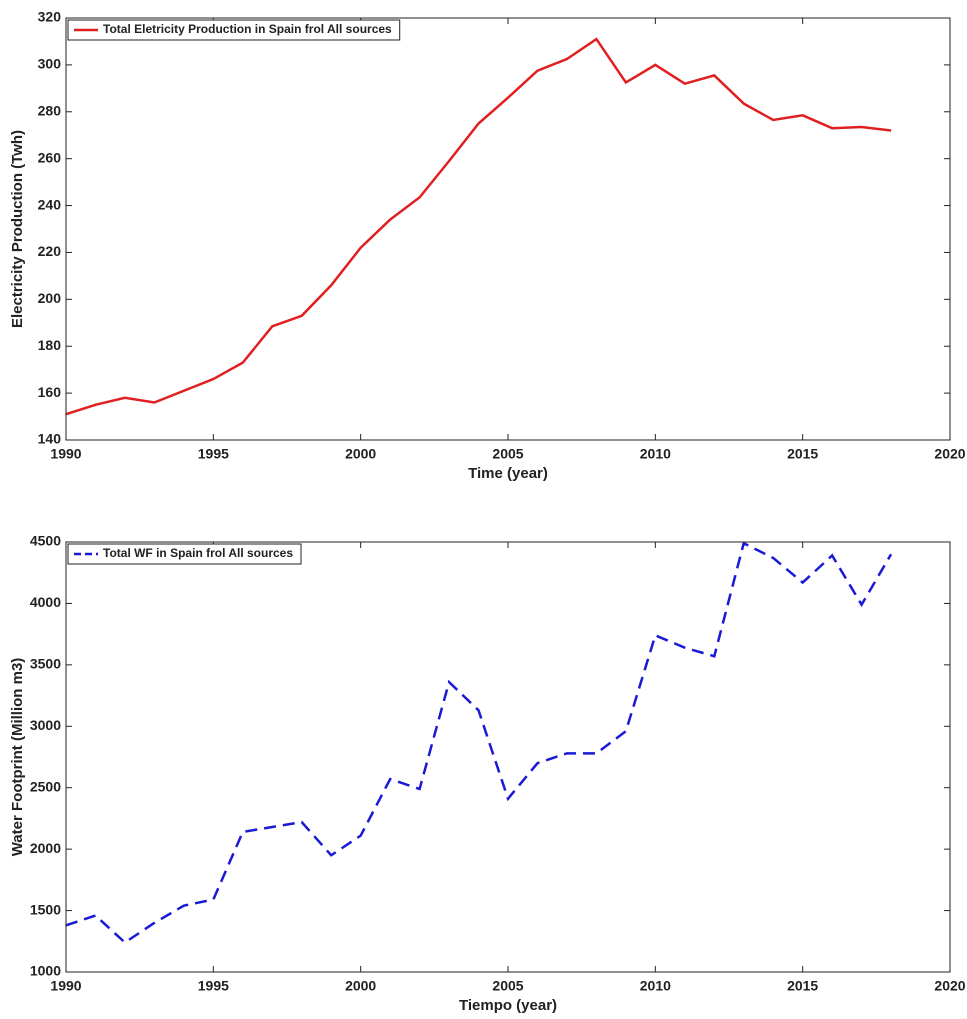  I want to click on y-tick-label: 1000, so click(45, 971).